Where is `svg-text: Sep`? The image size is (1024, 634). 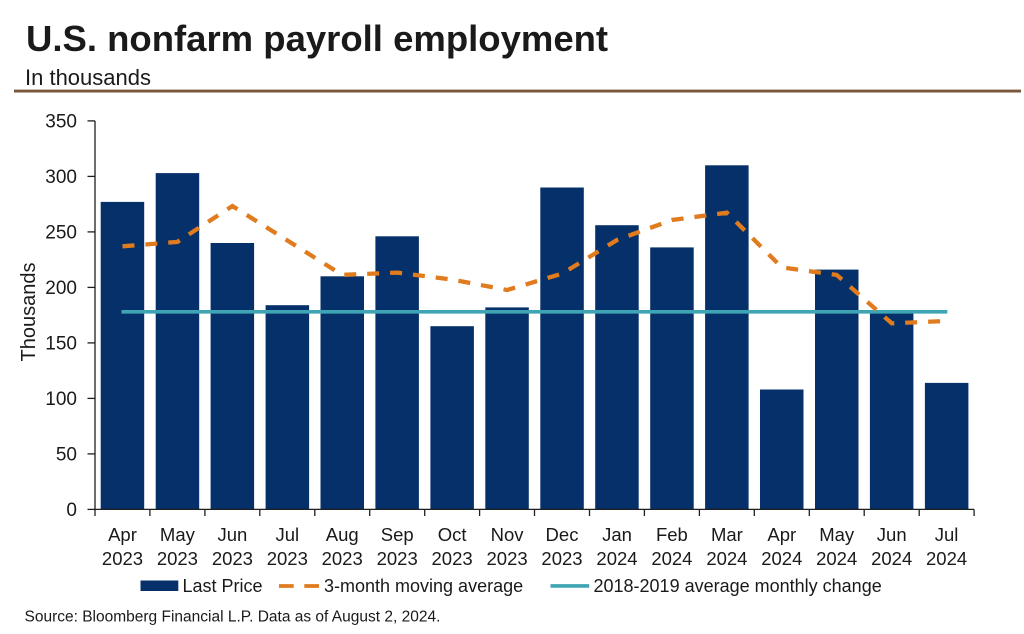
svg-text: Sep is located at coordinates (397, 534).